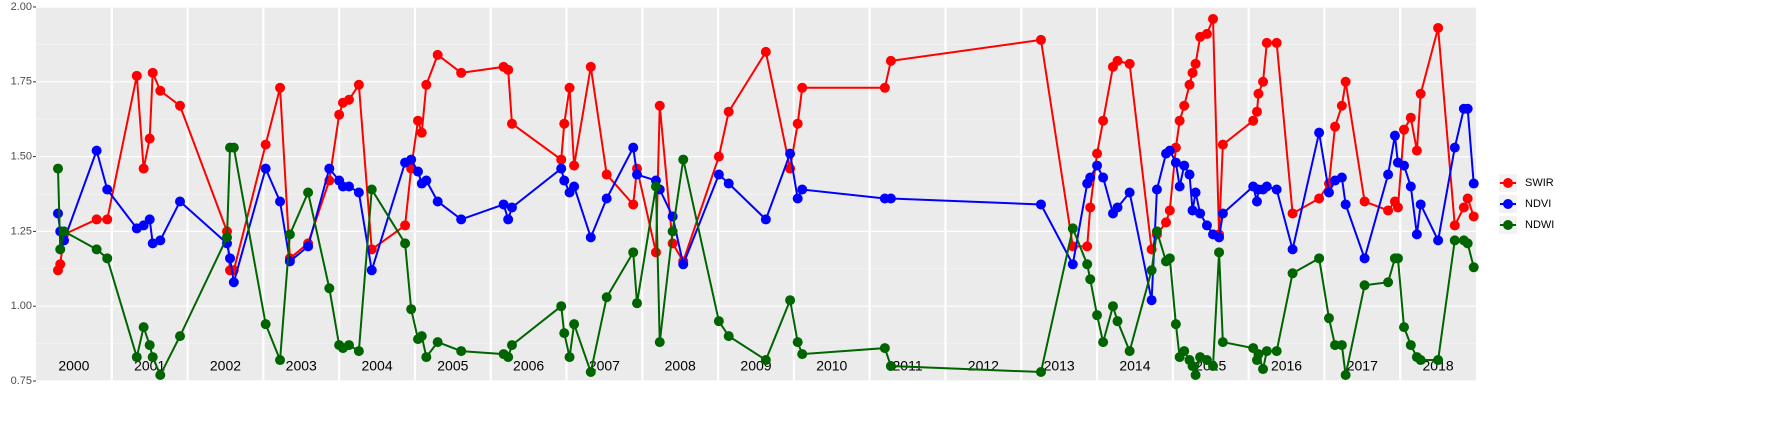  I want to click on y-tick-label: 0.75, so click(21, 381).